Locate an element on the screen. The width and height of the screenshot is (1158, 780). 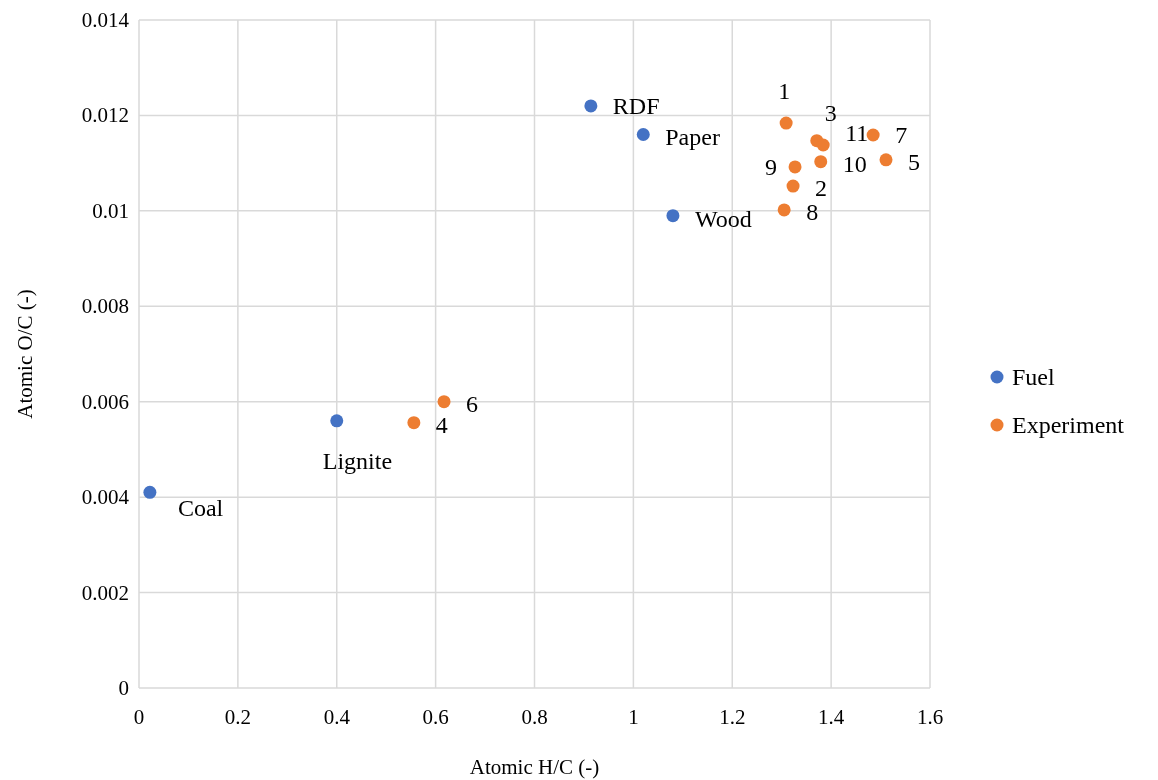
x-tick-label: 1 is located at coordinates (633, 717).